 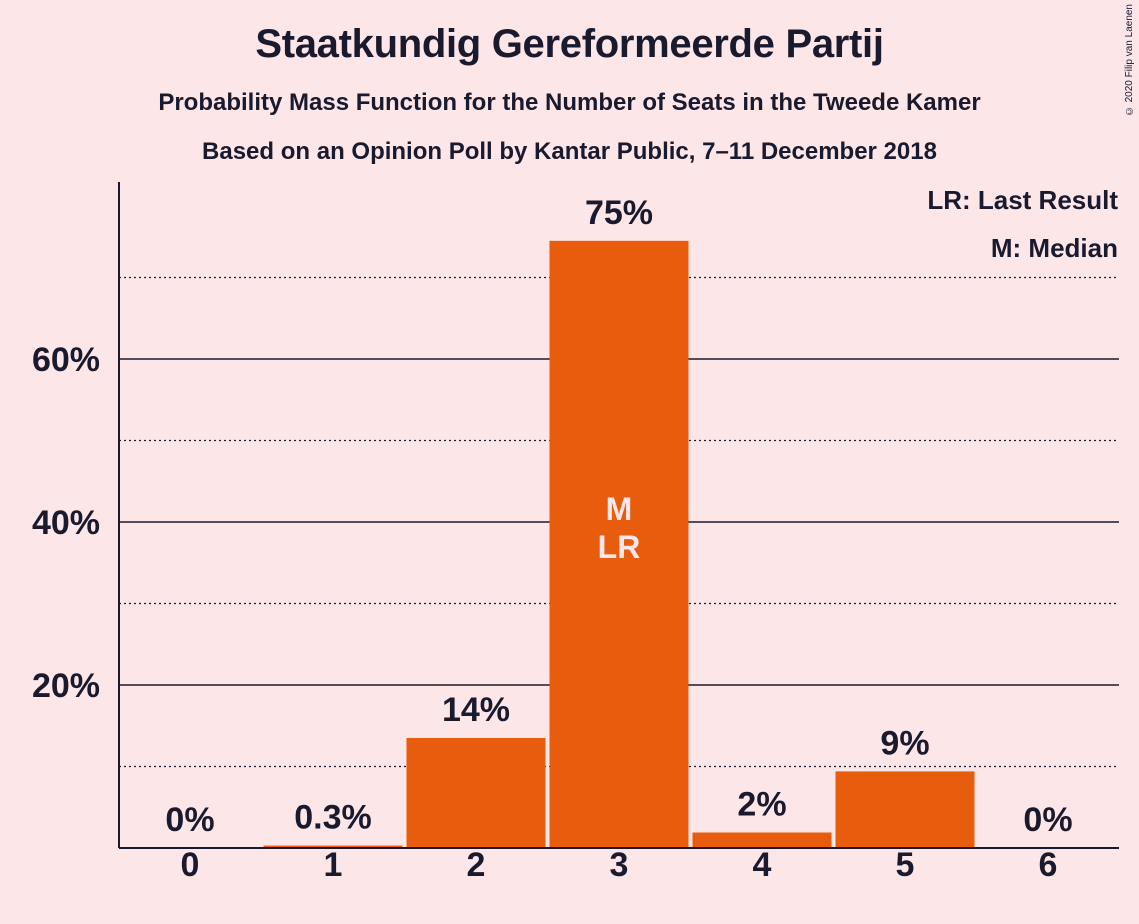 What do you see at coordinates (619, 213) in the screenshot?
I see `data-label: 75%` at bounding box center [619, 213].